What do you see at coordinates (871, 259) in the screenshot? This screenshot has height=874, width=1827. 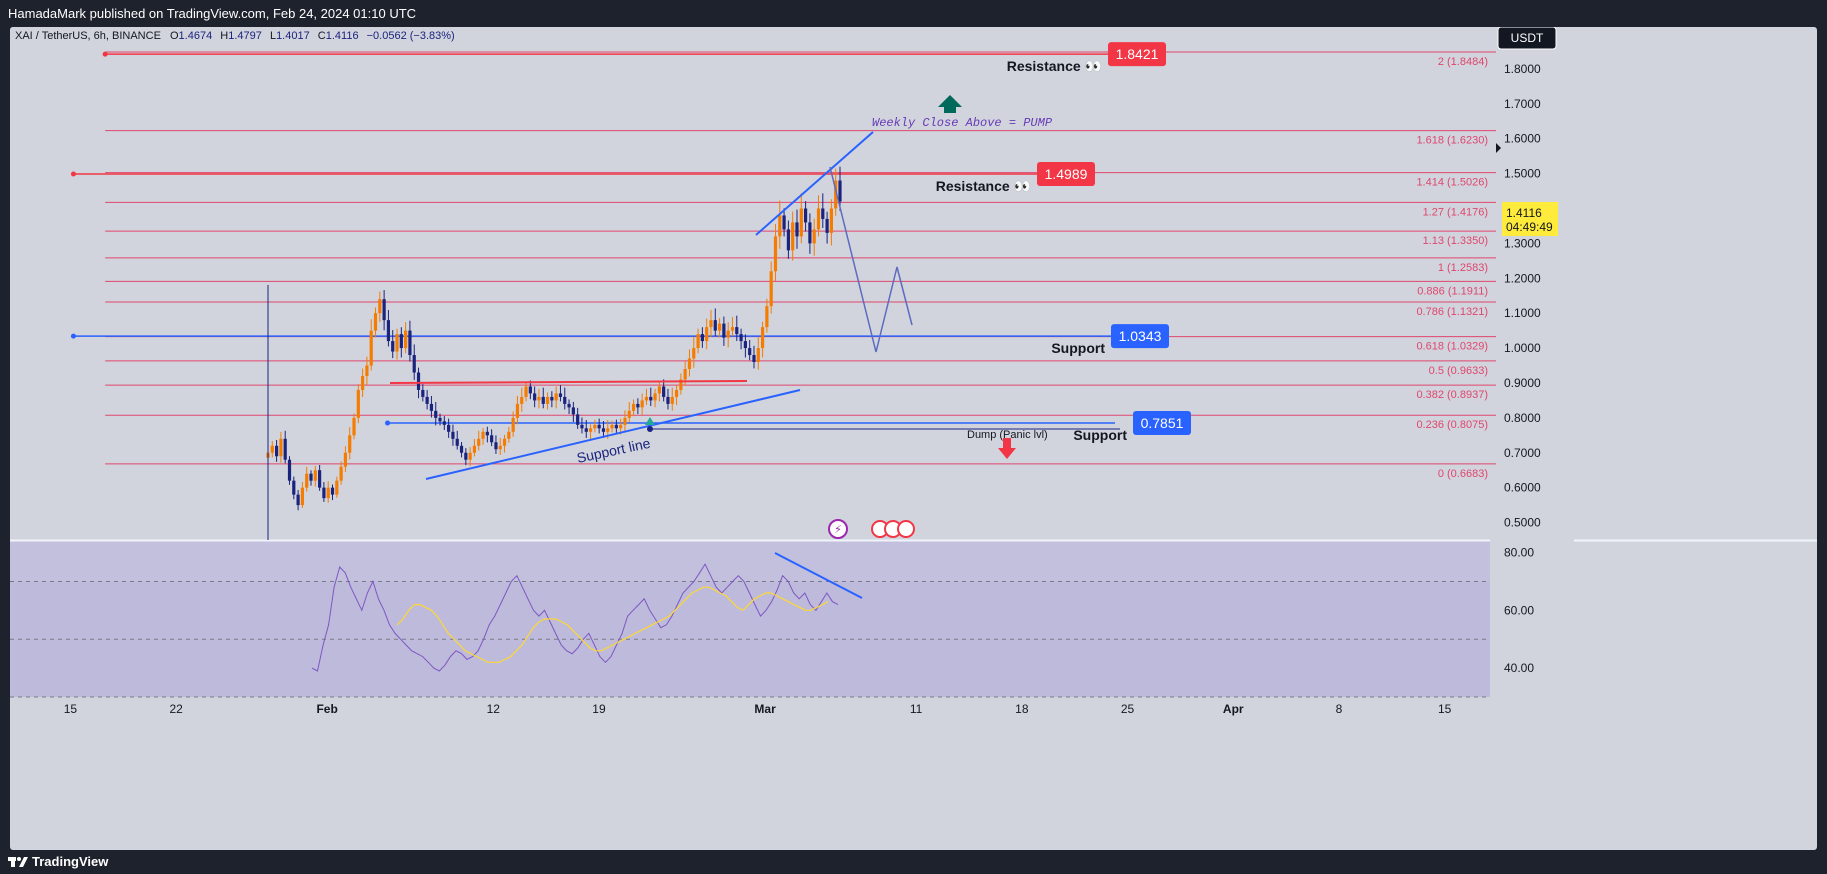 I see `projection-path` at bounding box center [871, 259].